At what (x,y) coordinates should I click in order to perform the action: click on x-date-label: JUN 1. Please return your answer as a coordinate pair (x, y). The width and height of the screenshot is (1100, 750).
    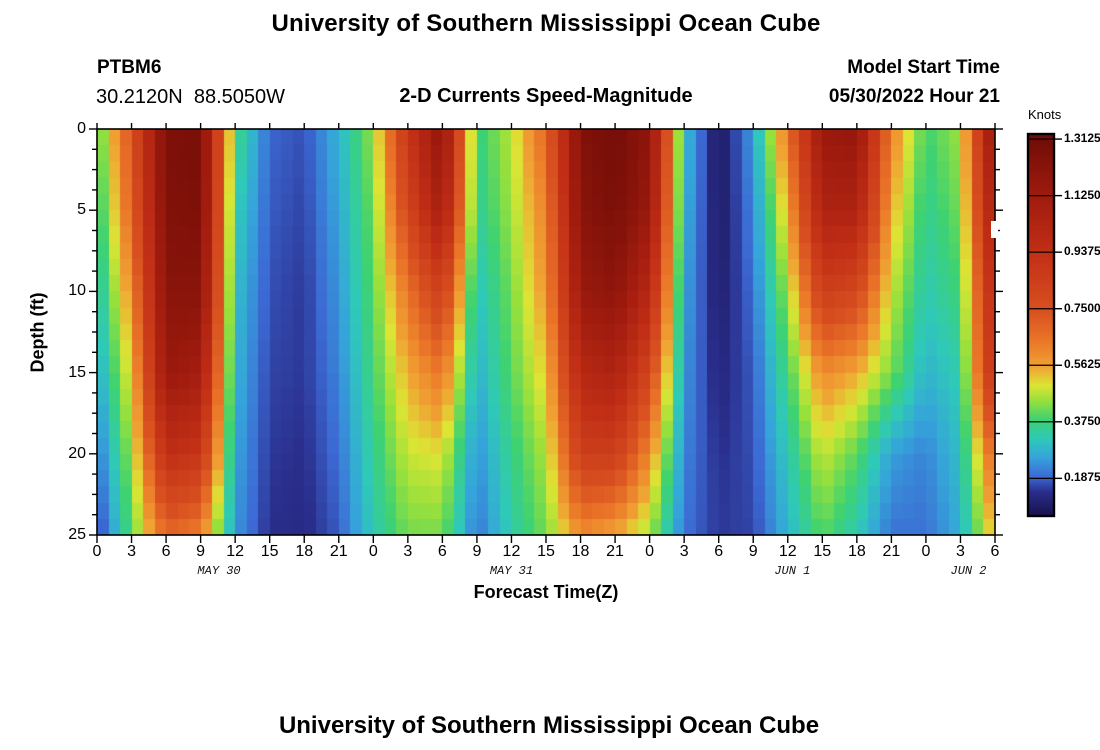
    Looking at the image, I should click on (792, 571).